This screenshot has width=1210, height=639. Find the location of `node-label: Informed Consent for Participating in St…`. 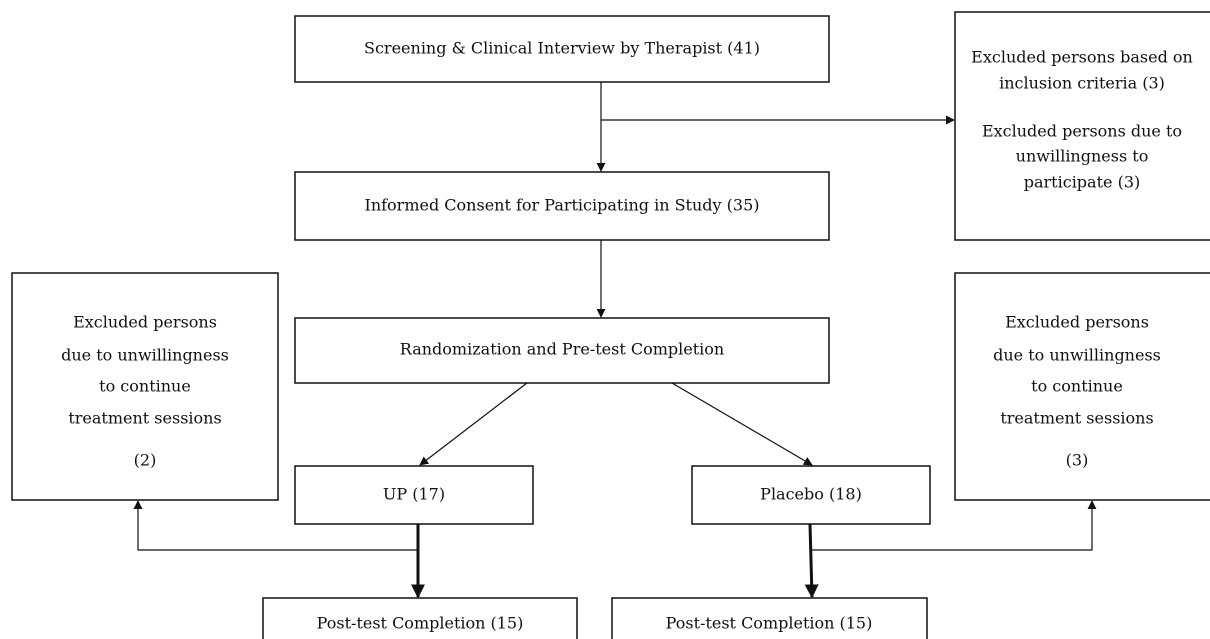

node-label: Informed Consent for Participating in St… is located at coordinates (562, 205).